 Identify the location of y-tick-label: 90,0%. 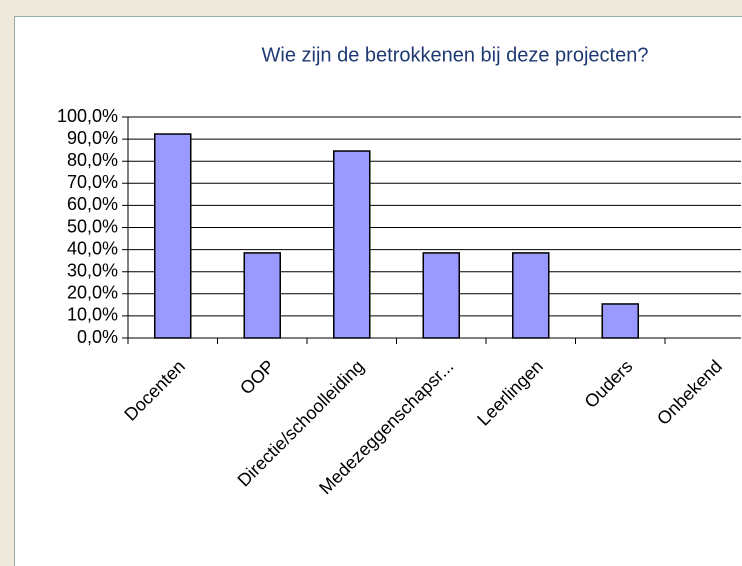
(92, 138).